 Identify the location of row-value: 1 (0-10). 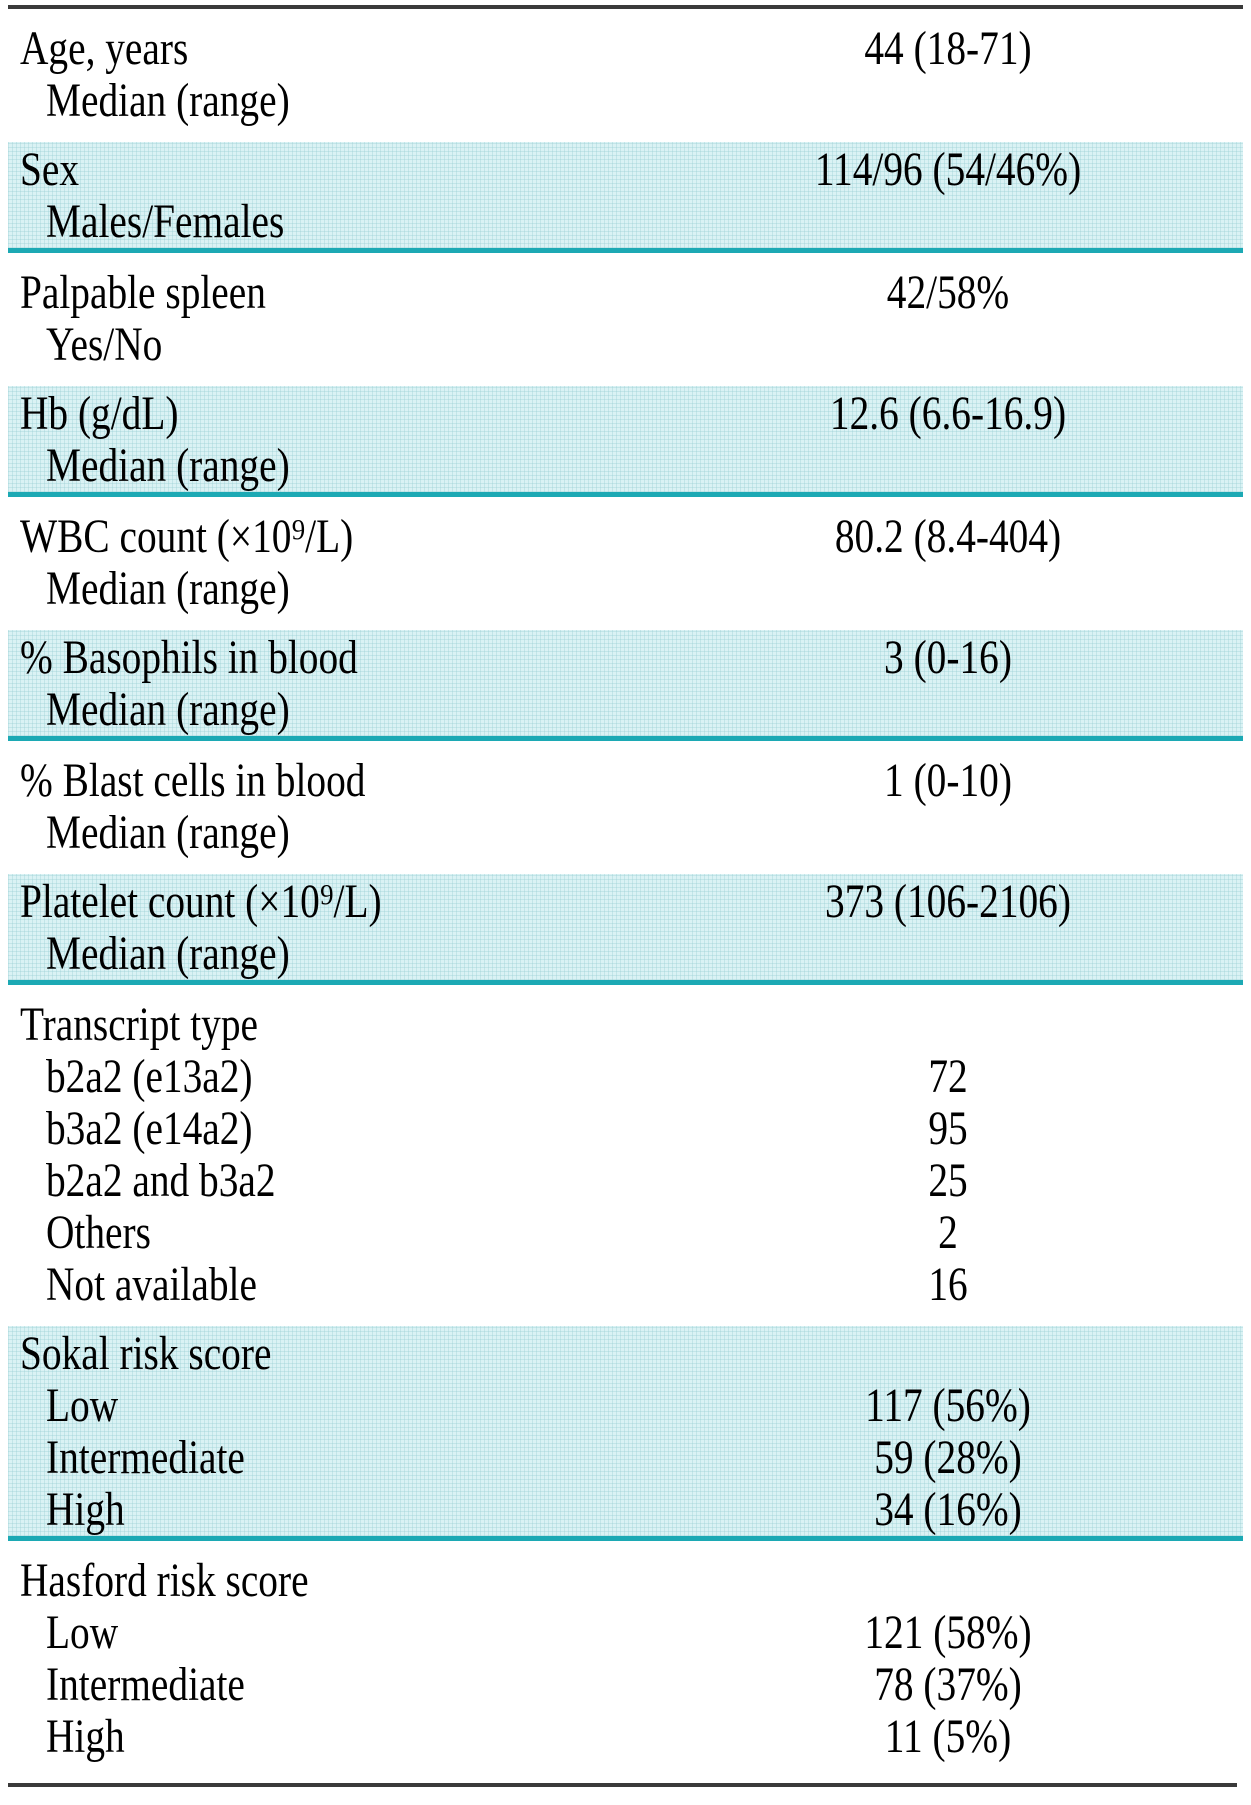
(948, 780).